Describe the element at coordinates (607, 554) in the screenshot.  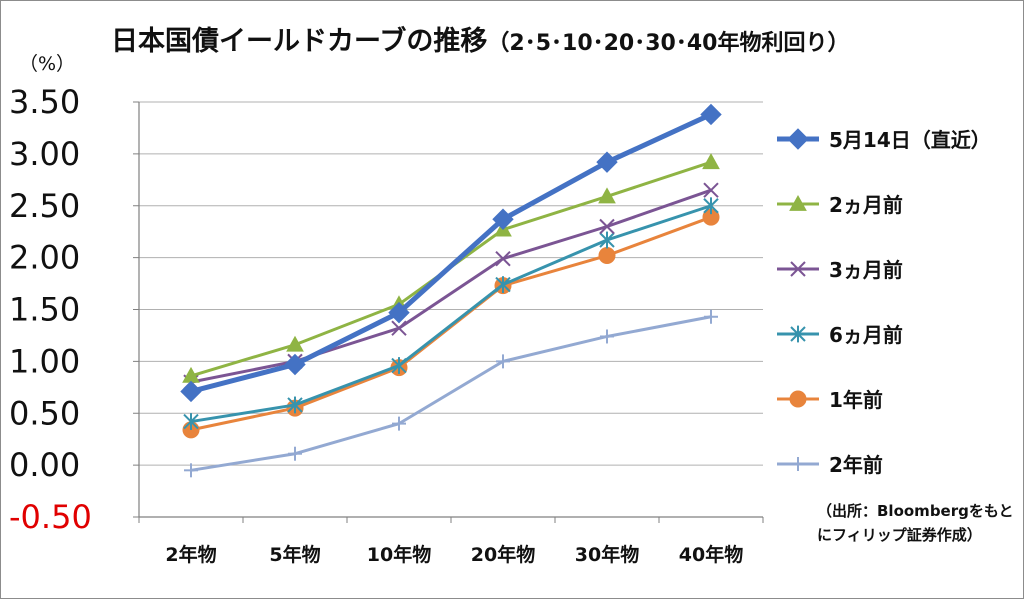
I see `x-tick-label: 30年物` at that location.